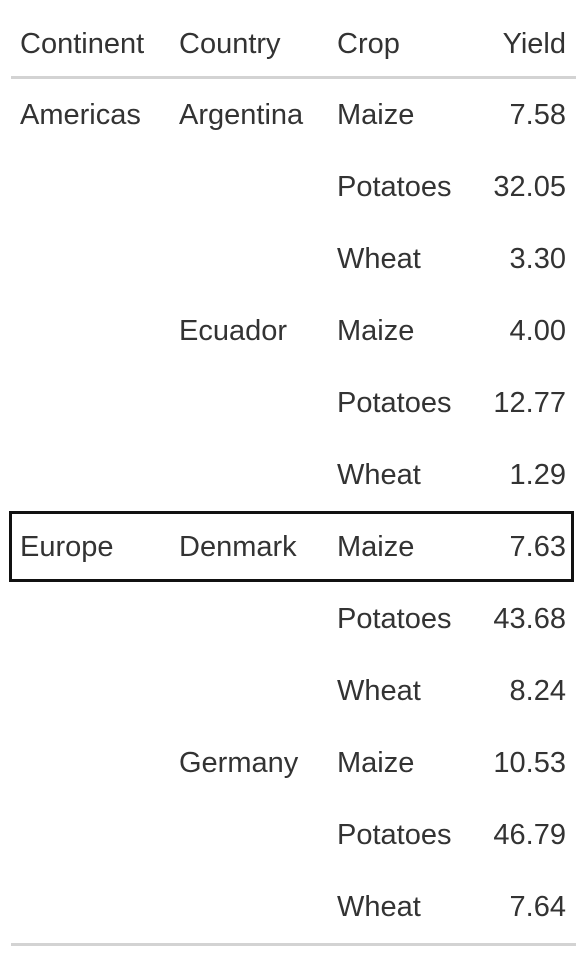 The image size is (586, 960). I want to click on cell-yield: 8.24, so click(537, 690).